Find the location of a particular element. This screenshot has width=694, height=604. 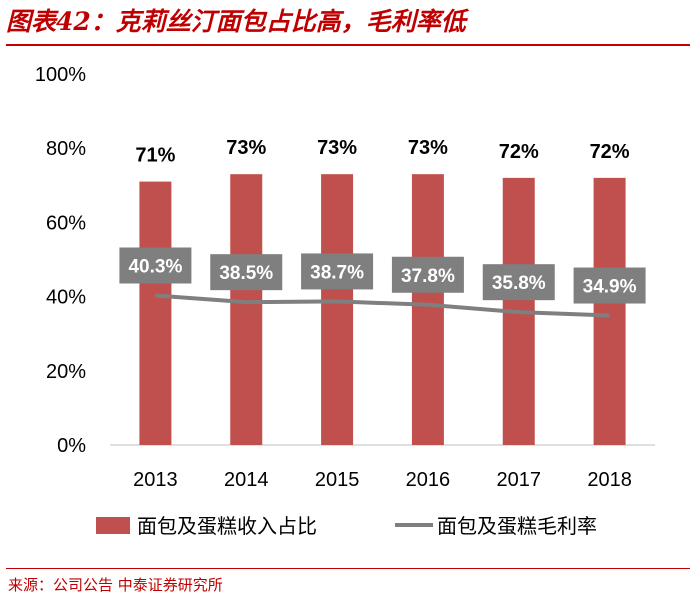

line-value-label: 40.3% is located at coordinates (155, 266).